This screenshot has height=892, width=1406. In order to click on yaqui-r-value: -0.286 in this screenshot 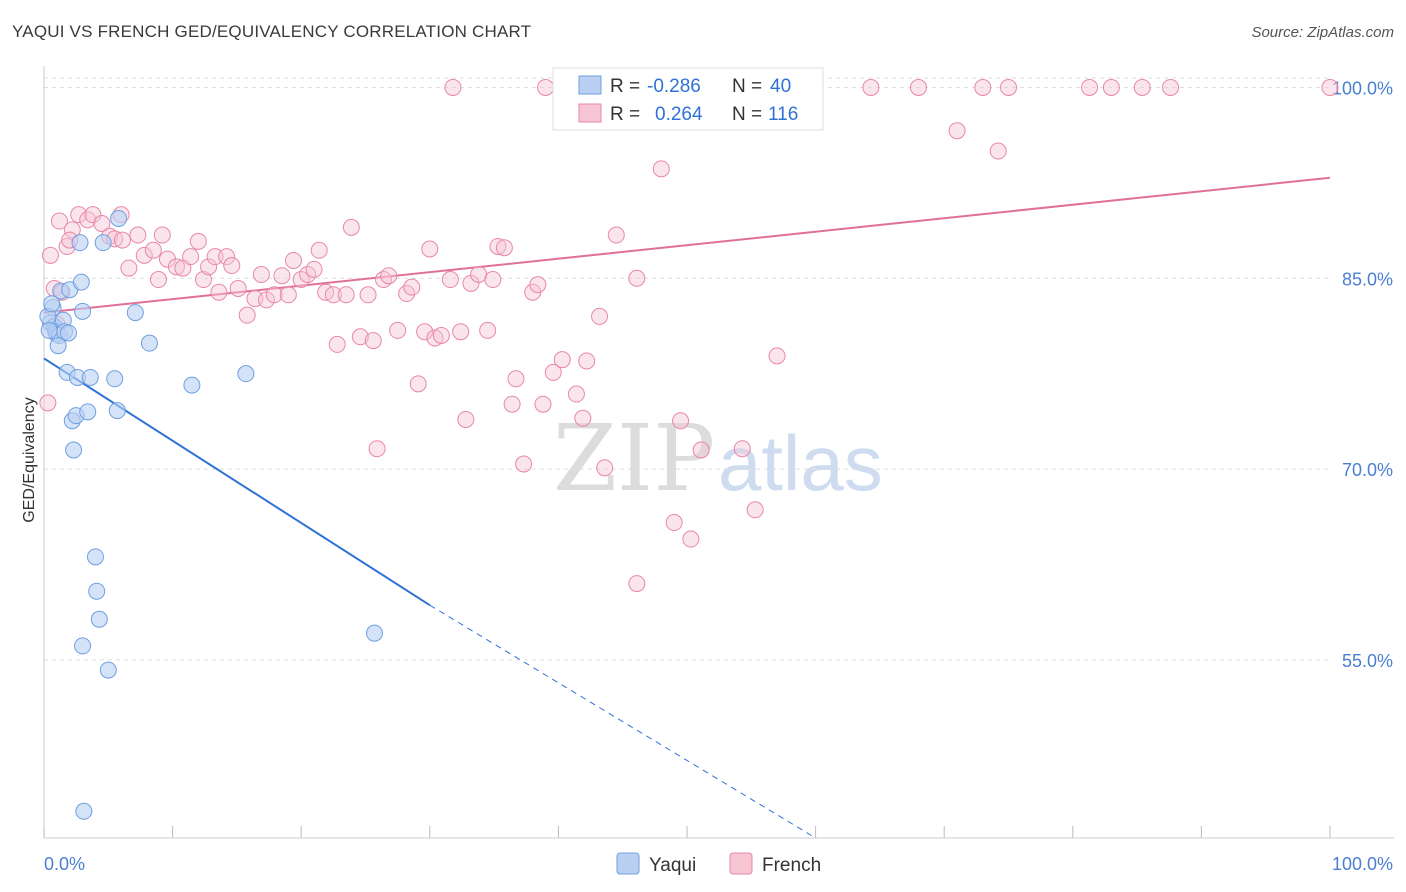, I will do `click(674, 86)`.